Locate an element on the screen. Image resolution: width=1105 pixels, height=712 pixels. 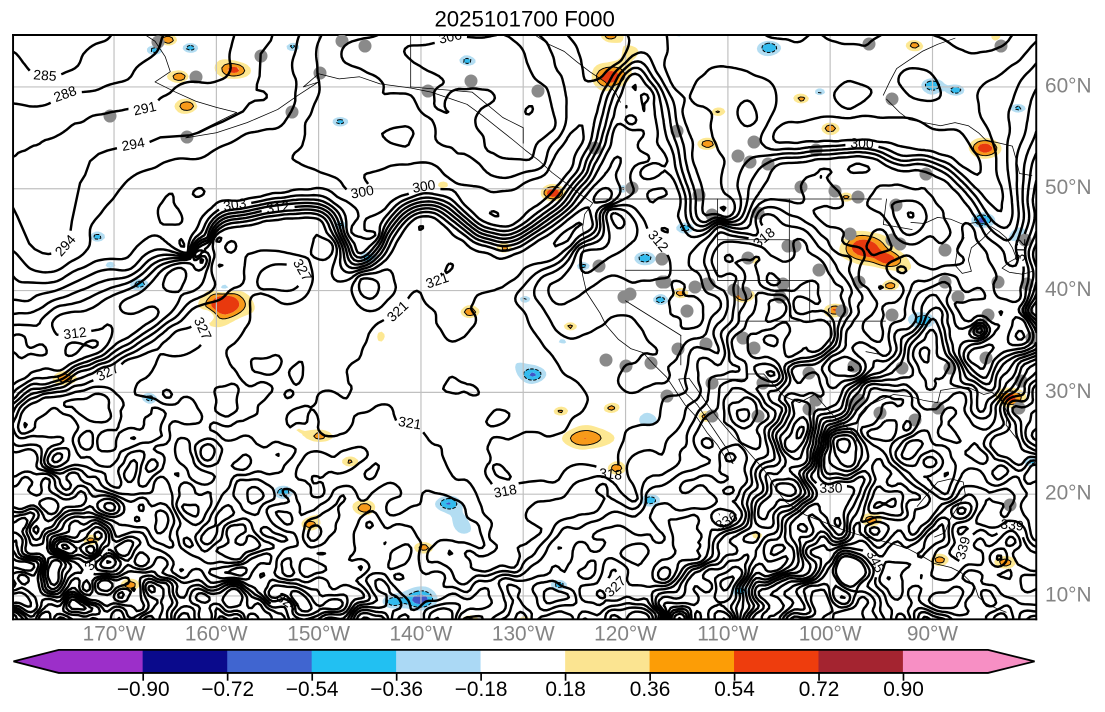
svg-text: 60°N is located at coordinates (1068, 85).